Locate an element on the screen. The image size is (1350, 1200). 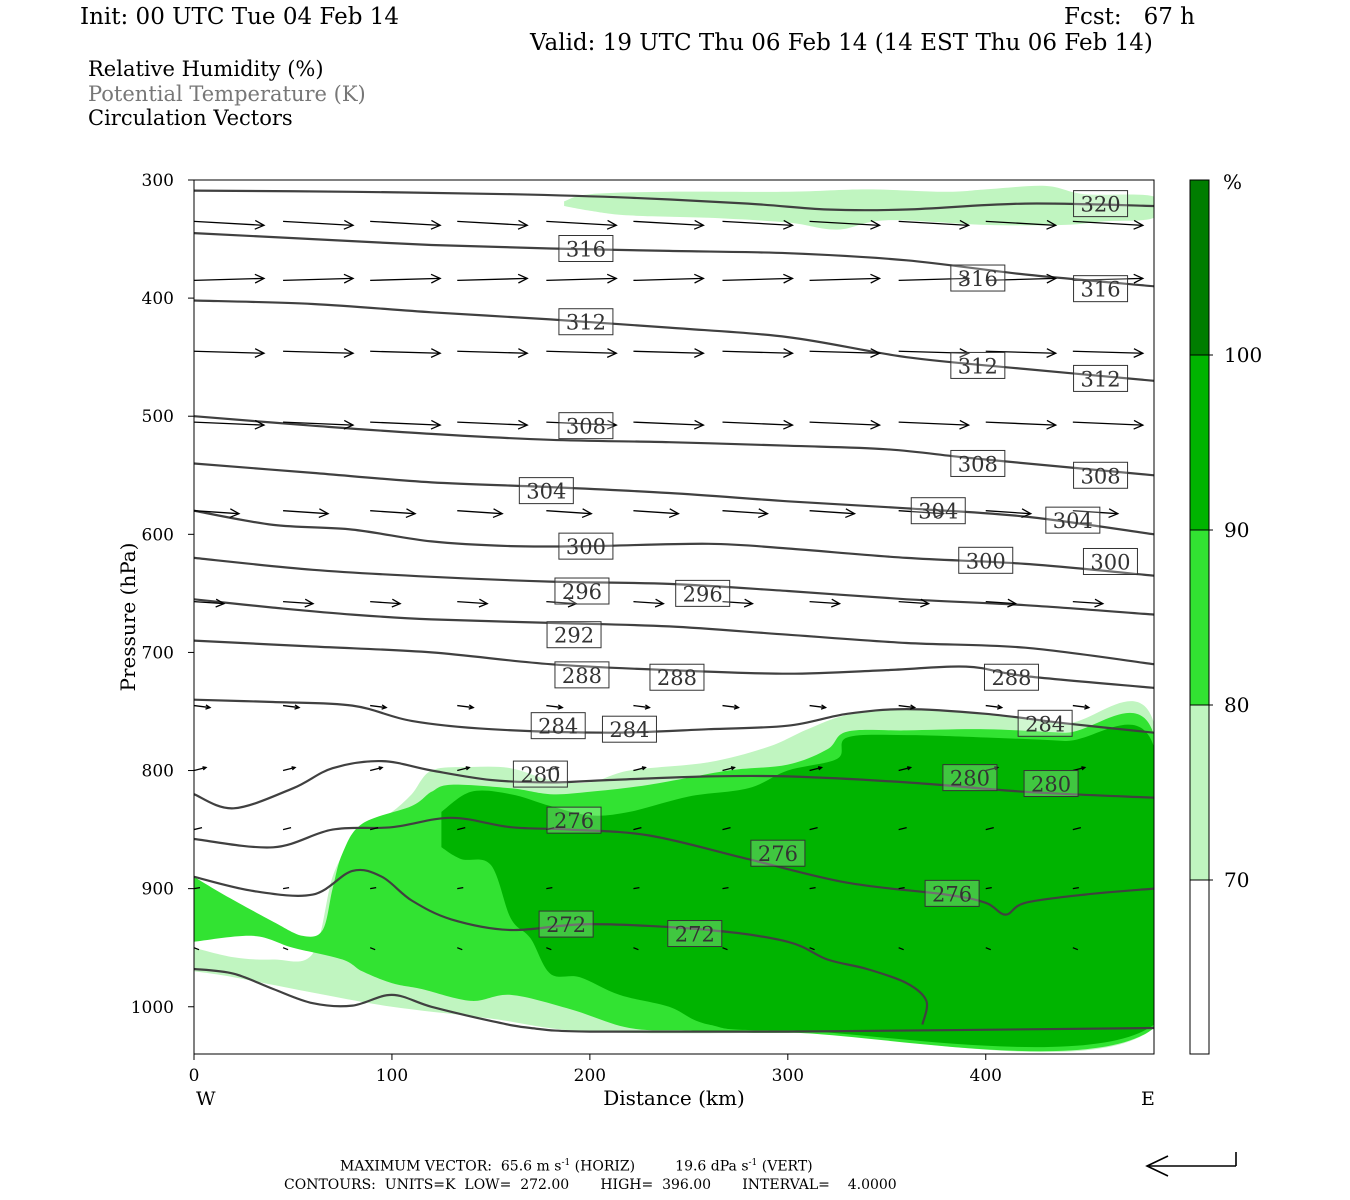
isentrope-label: 308 is located at coordinates (978, 464).